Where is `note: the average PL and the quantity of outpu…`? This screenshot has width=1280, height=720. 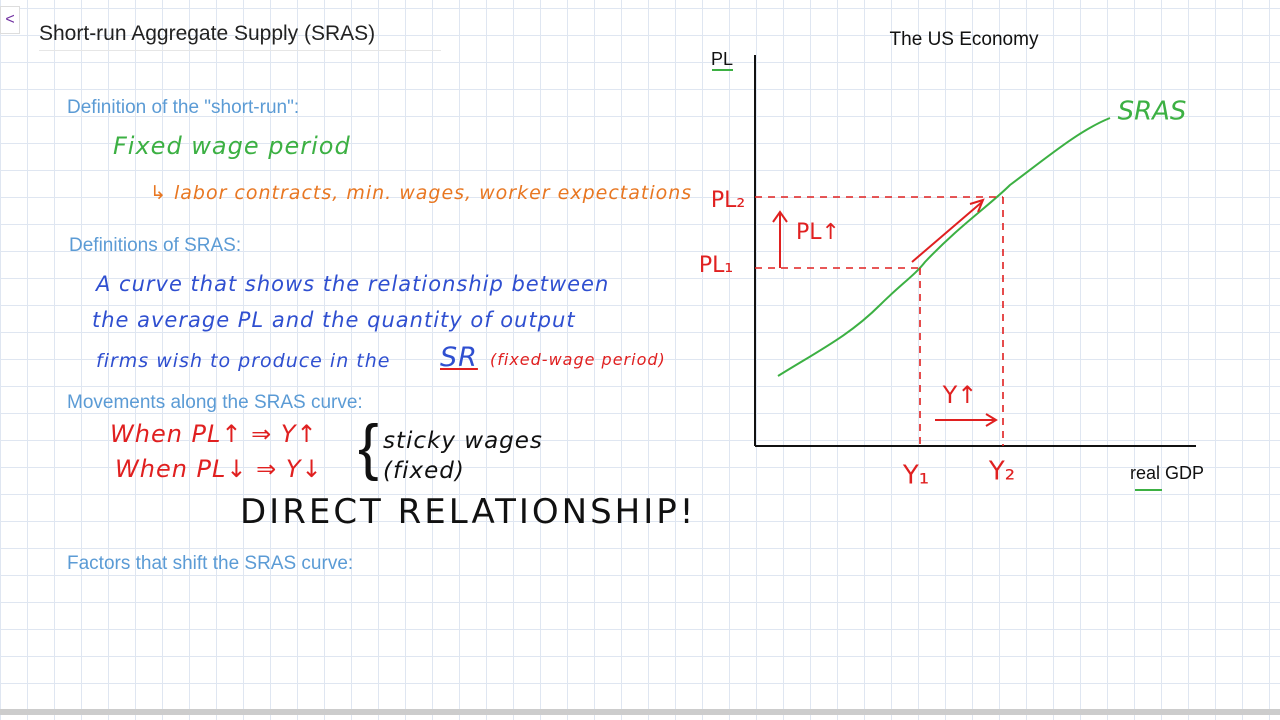
note: the average PL and the quantity of outpu… is located at coordinates (334, 320).